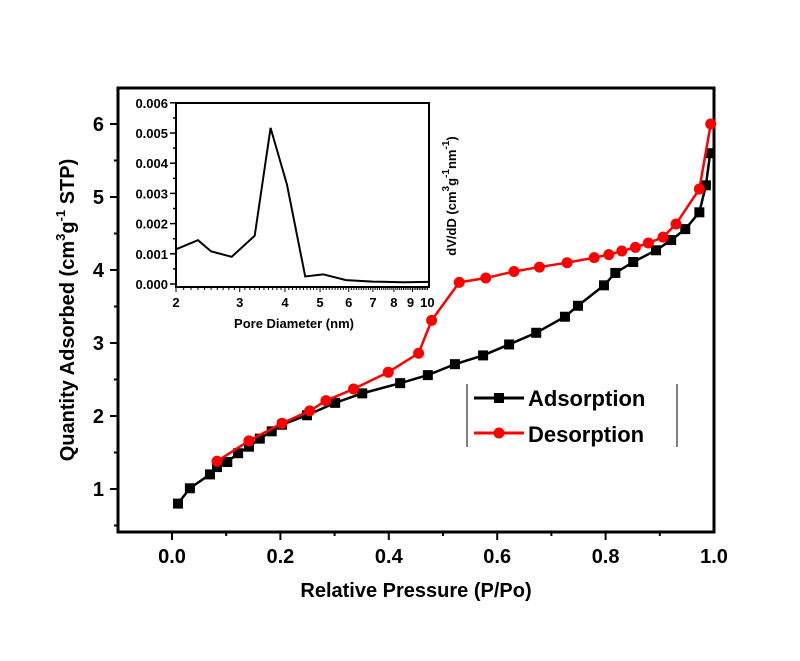 Image resolution: width=800 pixels, height=661 pixels. What do you see at coordinates (60, 237) in the screenshot?
I see `main-y-title-sup1: 3` at bounding box center [60, 237].